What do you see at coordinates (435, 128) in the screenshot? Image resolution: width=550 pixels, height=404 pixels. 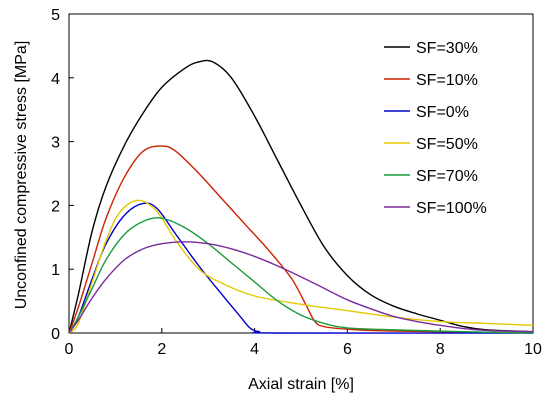 I see `legend: SF=30% SF=10% SF=0% SF=50% SF=70% SF=100%` at bounding box center [435, 128].